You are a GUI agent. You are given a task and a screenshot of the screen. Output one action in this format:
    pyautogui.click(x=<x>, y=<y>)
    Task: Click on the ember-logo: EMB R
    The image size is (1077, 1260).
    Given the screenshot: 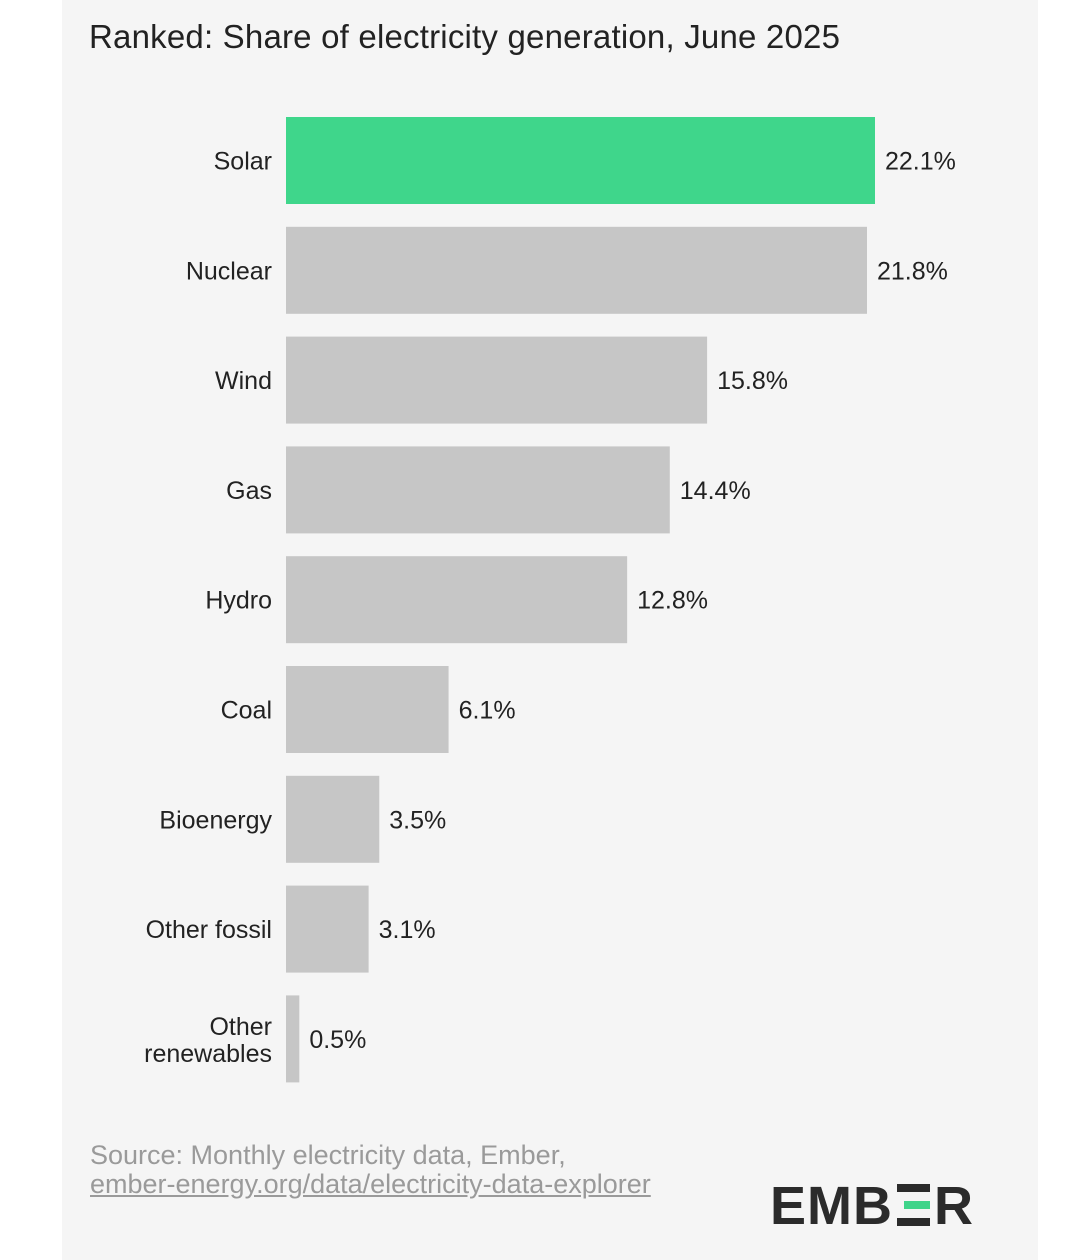 What is the action you would take?
    pyautogui.click(x=872, y=1206)
    